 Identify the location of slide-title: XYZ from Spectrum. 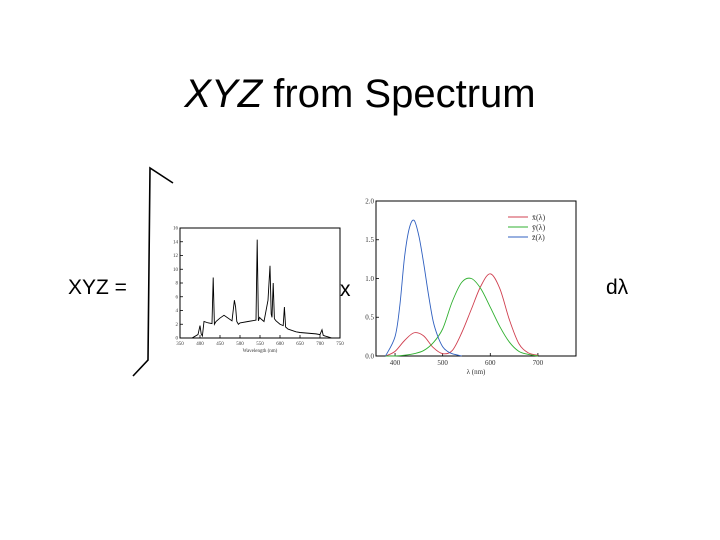
(360, 94).